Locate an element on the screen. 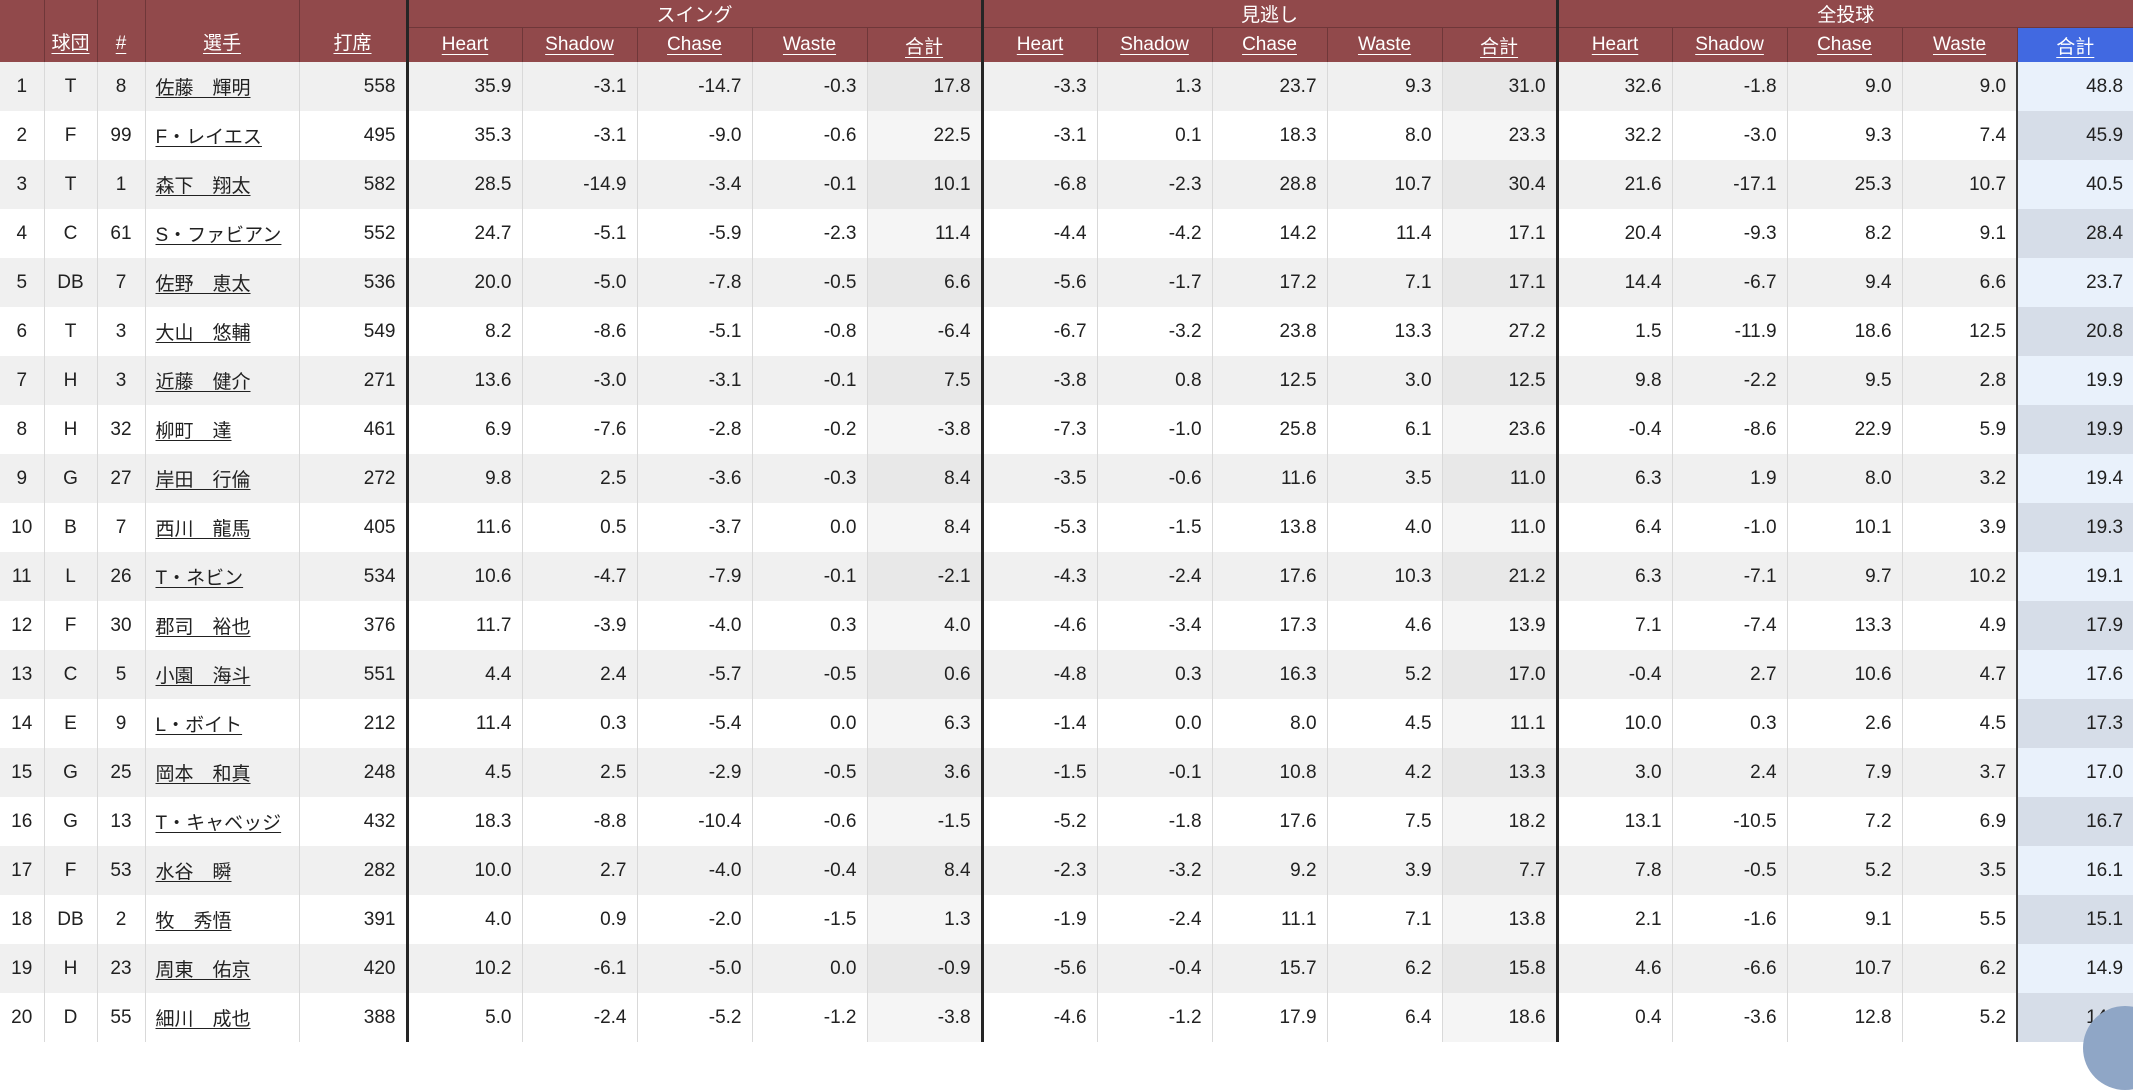  miss-heart-cell: -3.3 is located at coordinates (1039, 86).